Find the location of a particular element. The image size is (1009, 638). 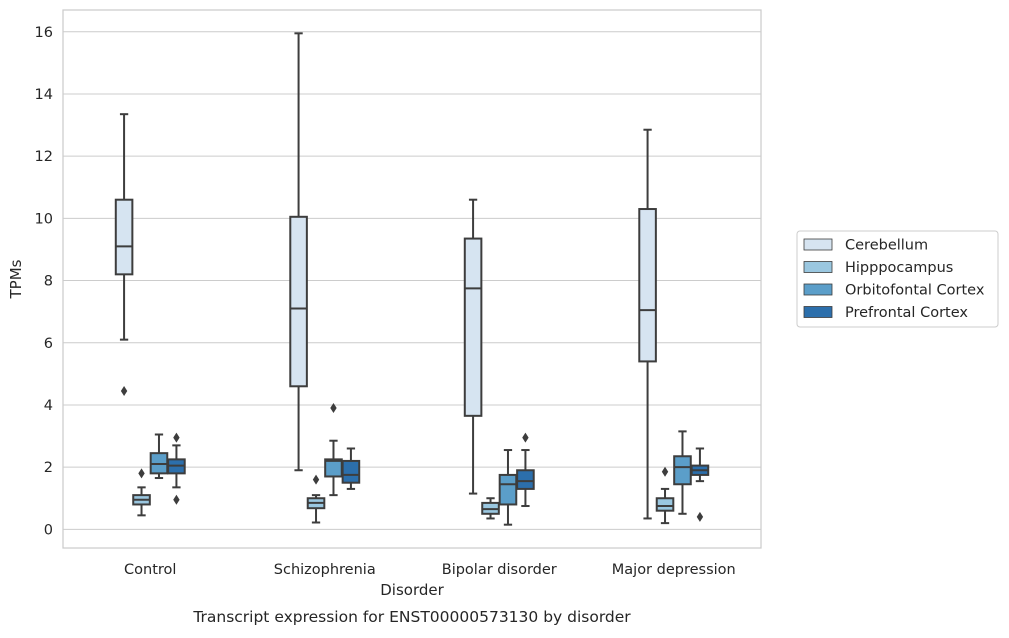

y-tick-label: 4 is located at coordinates (48, 406).